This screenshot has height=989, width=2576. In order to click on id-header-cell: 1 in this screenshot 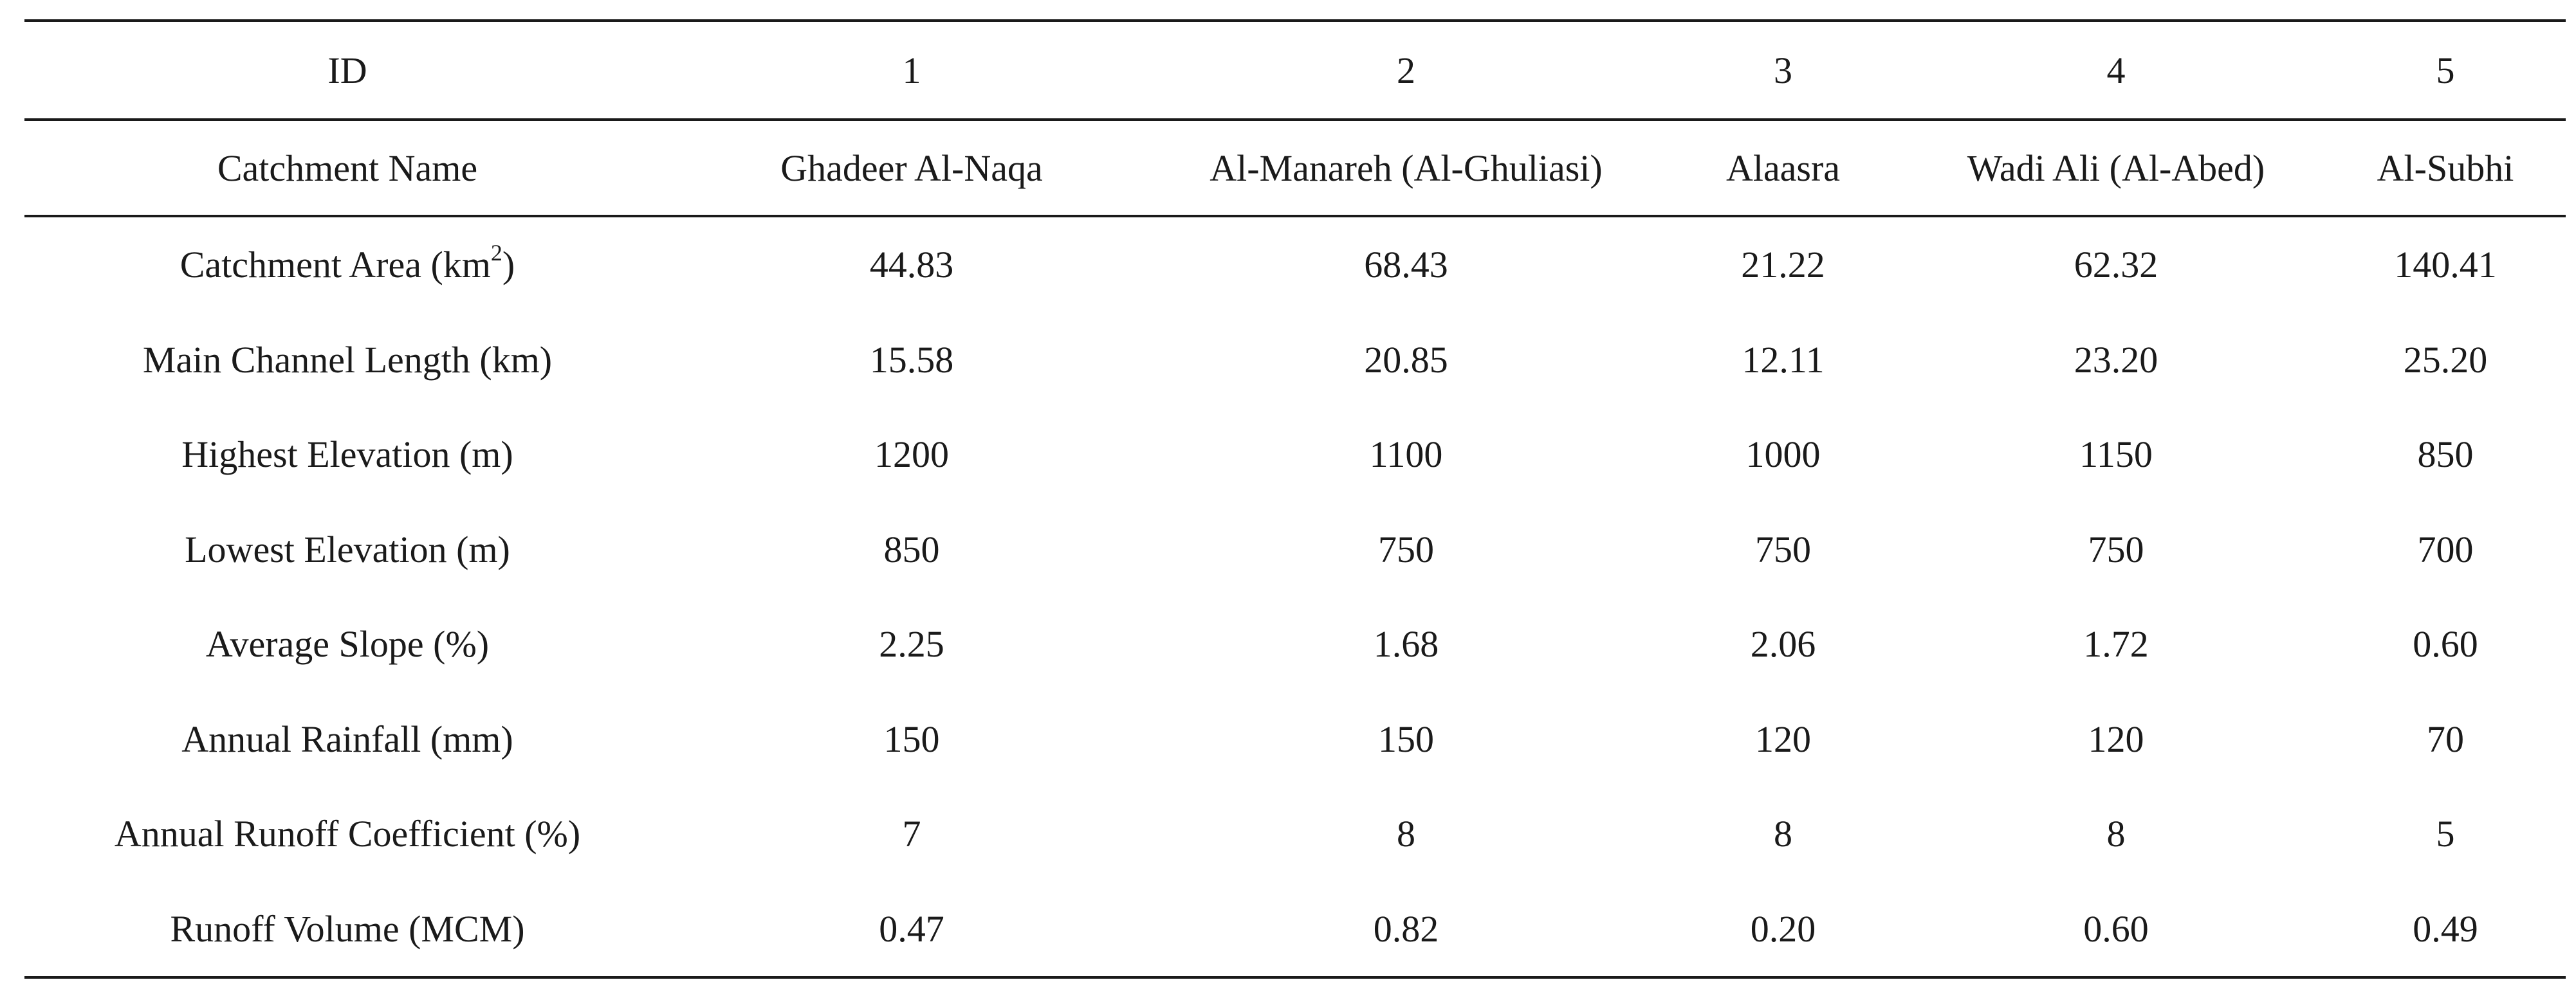, I will do `click(911, 70)`.